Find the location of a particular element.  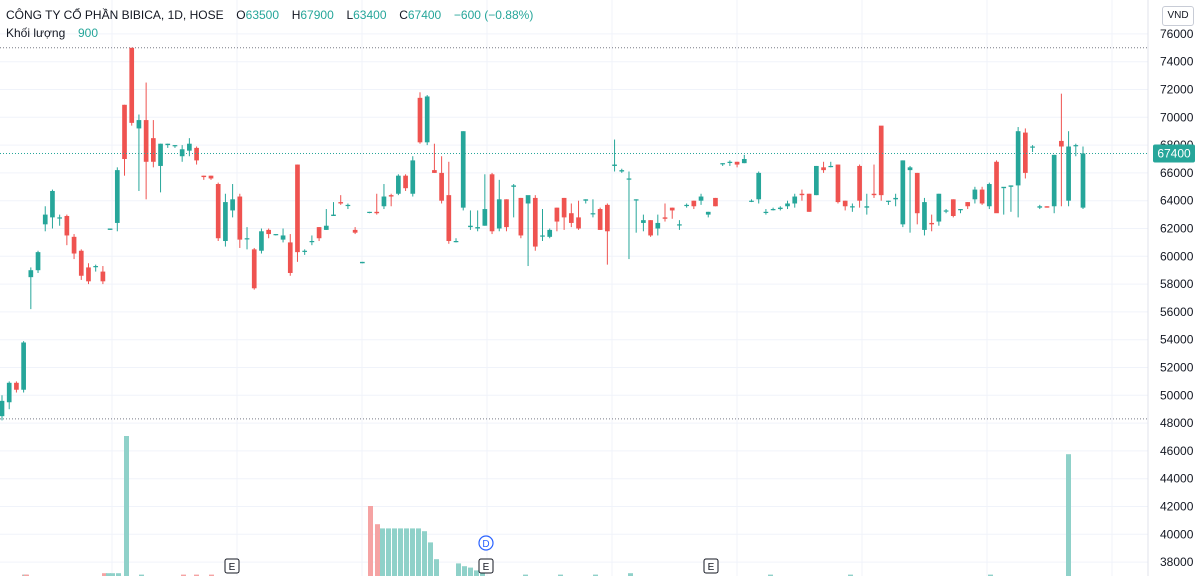

ohlc-change-value: −600 (−0.88%) is located at coordinates (493, 15).